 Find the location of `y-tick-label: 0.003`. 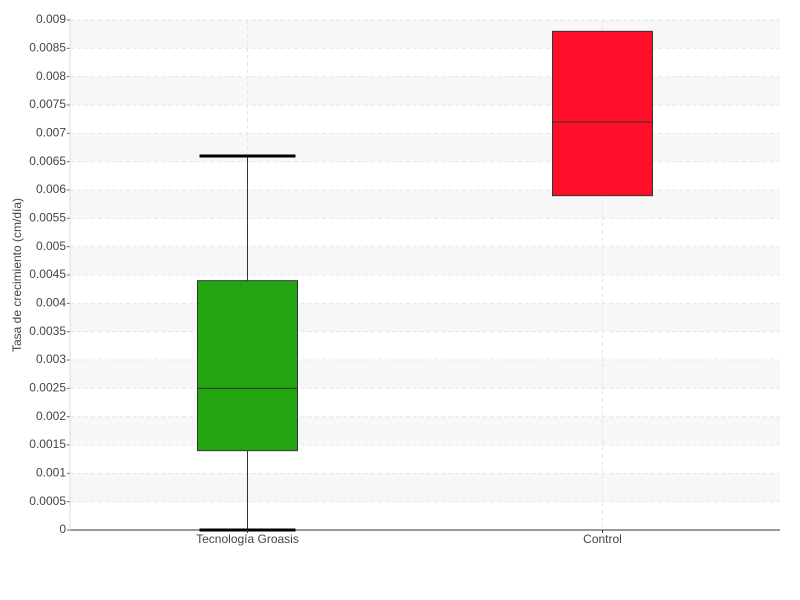

y-tick-label: 0.003 is located at coordinates (51, 359).